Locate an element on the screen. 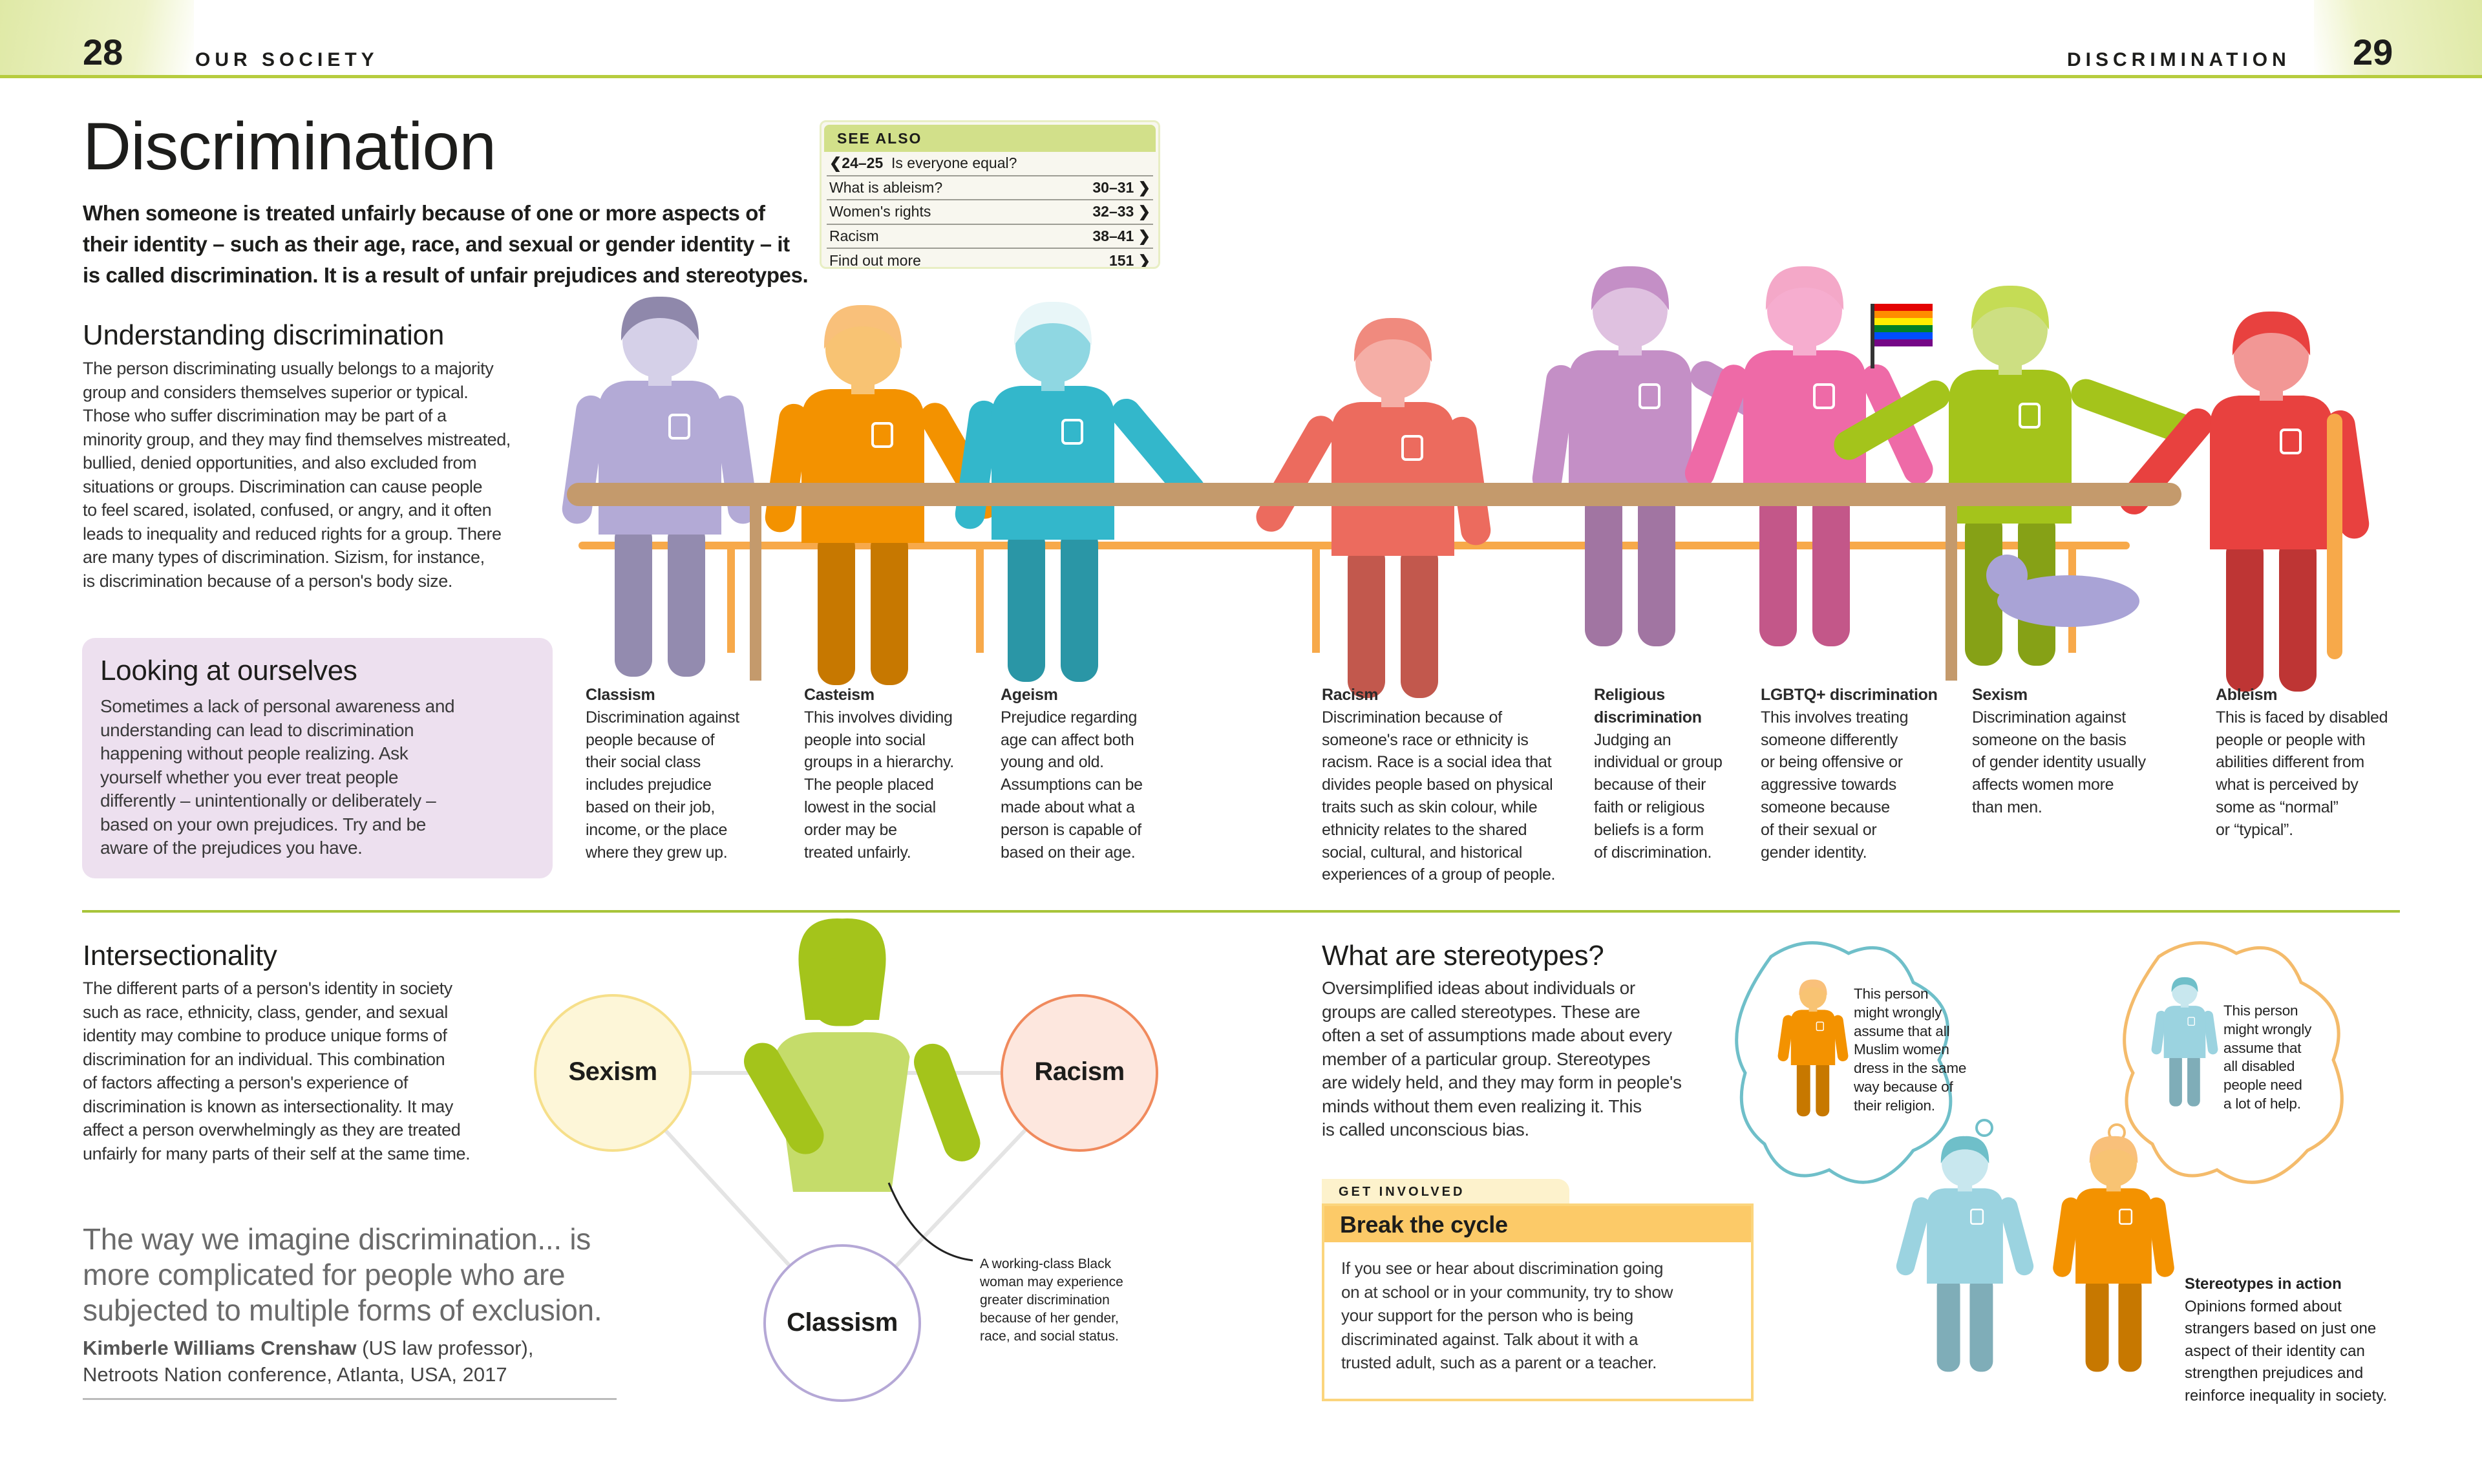 The width and height of the screenshot is (2482, 1484). right-page-number: 29 is located at coordinates (2373, 52).